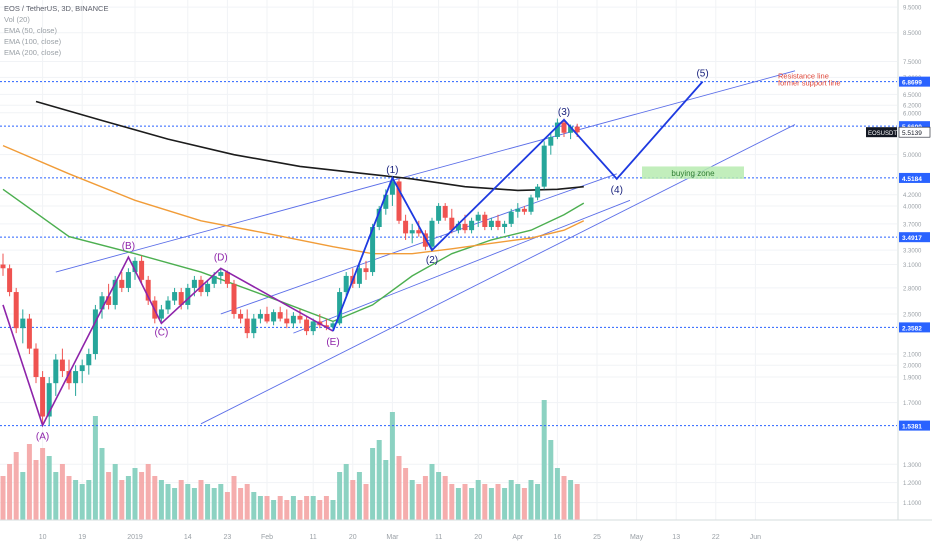 This screenshot has width=932, height=555. What do you see at coordinates (912, 379) in the screenshot?
I see `price-tick-label: 1.9000` at bounding box center [912, 379].